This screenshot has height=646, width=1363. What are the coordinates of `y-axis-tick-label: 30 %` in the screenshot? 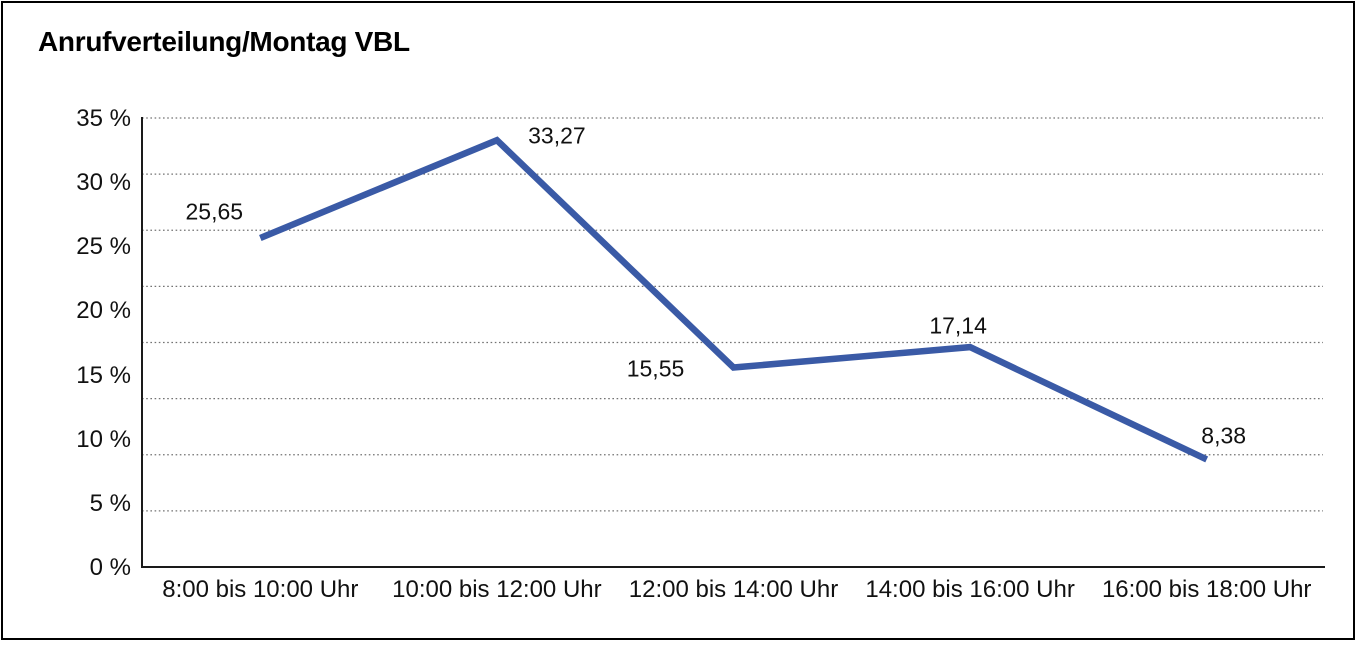 It's located at (103, 183).